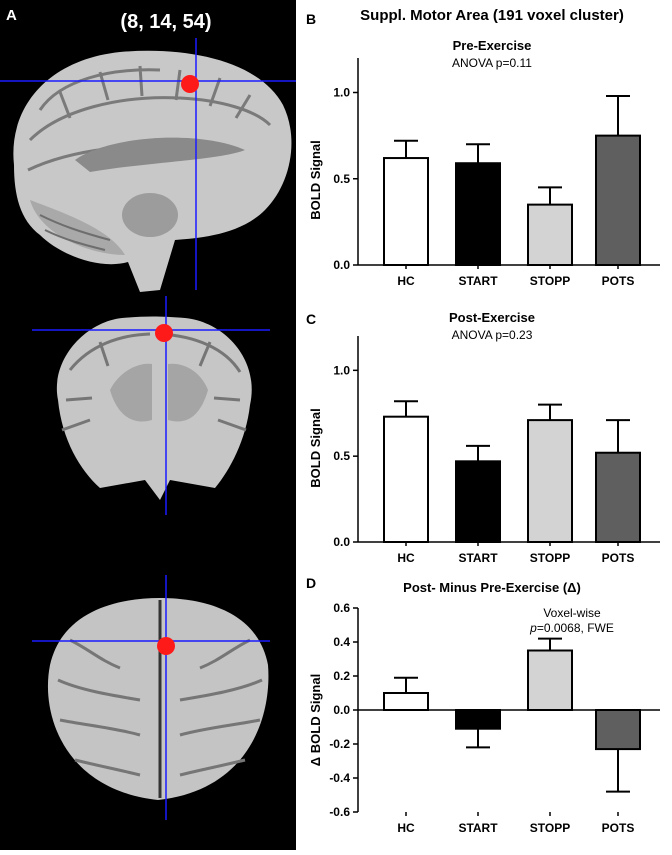  Describe the element at coordinates (11, 15) in the screenshot. I see `panel-letter-a: A` at that location.